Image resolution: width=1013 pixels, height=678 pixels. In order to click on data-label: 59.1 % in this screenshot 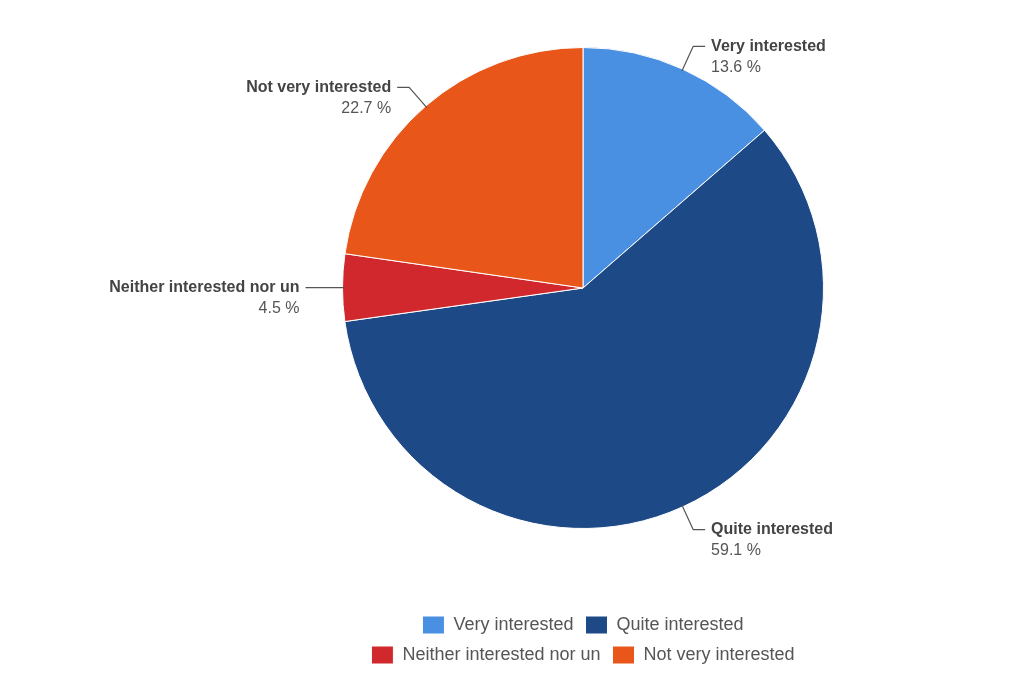, I will do `click(736, 549)`.